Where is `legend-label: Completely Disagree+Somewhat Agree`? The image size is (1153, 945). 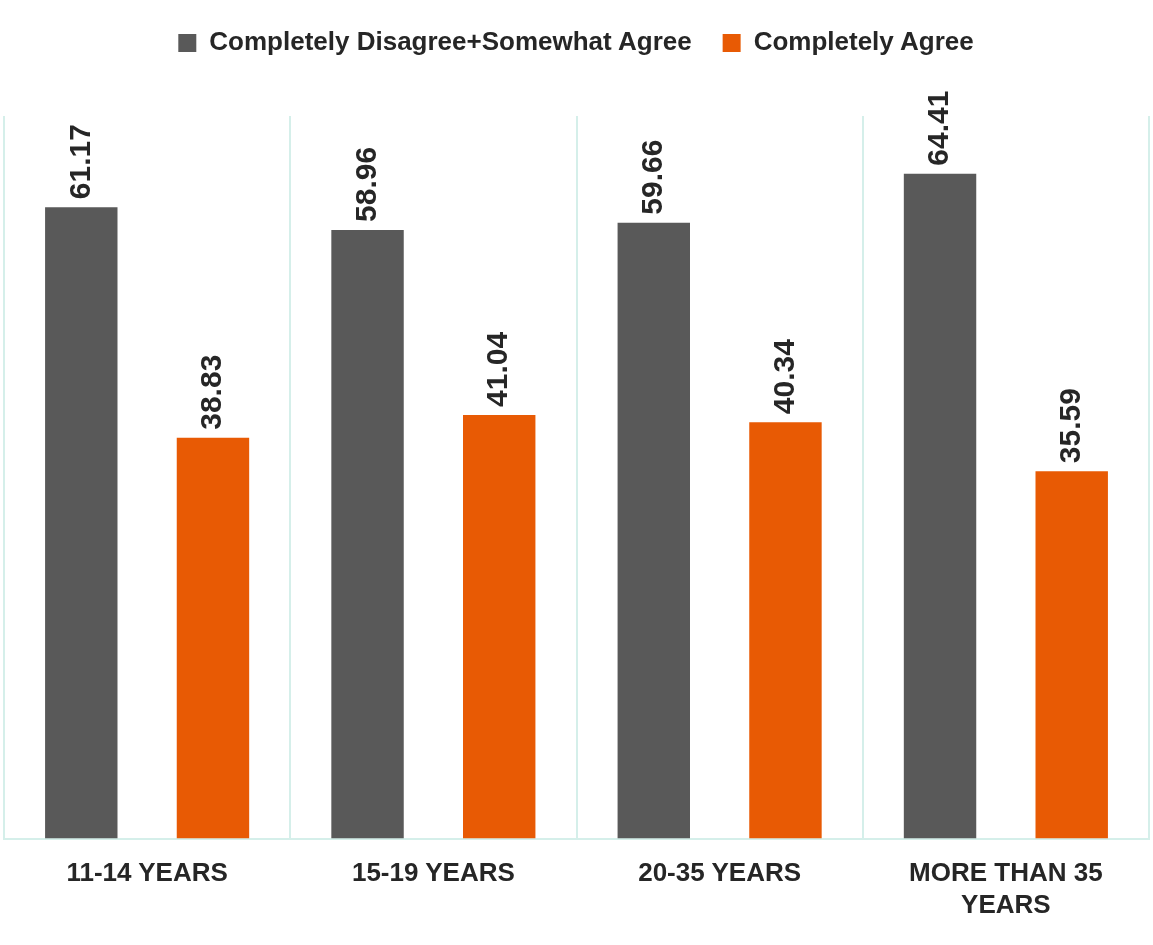
legend-label: Completely Disagree+Somewhat Agree is located at coordinates (450, 41).